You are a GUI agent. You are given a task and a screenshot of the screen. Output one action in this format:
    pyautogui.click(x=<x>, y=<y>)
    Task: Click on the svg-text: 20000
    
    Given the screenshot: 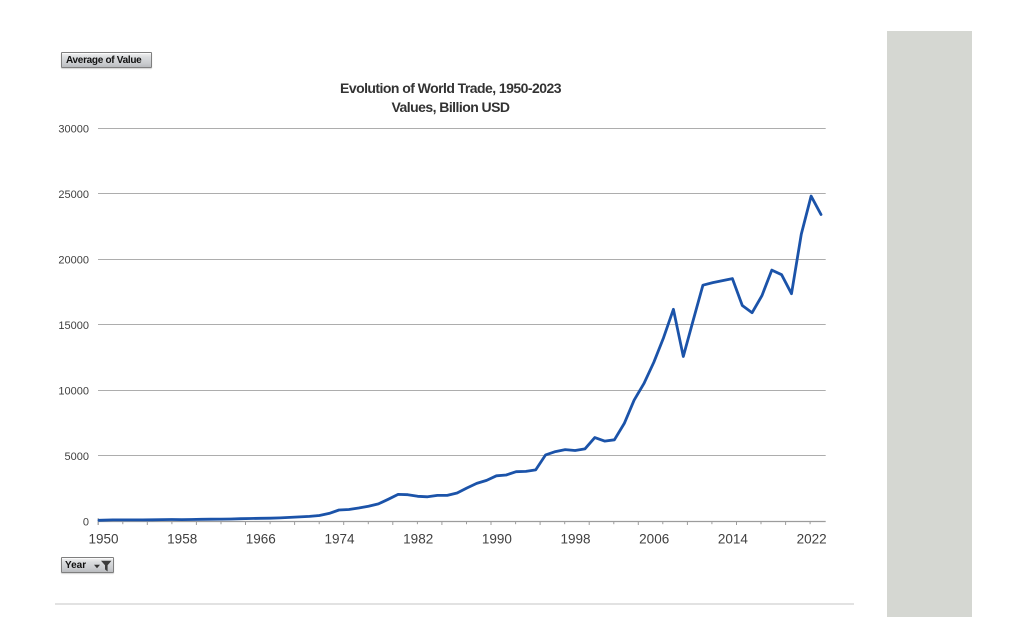 What is the action you would take?
    pyautogui.click(x=73, y=260)
    